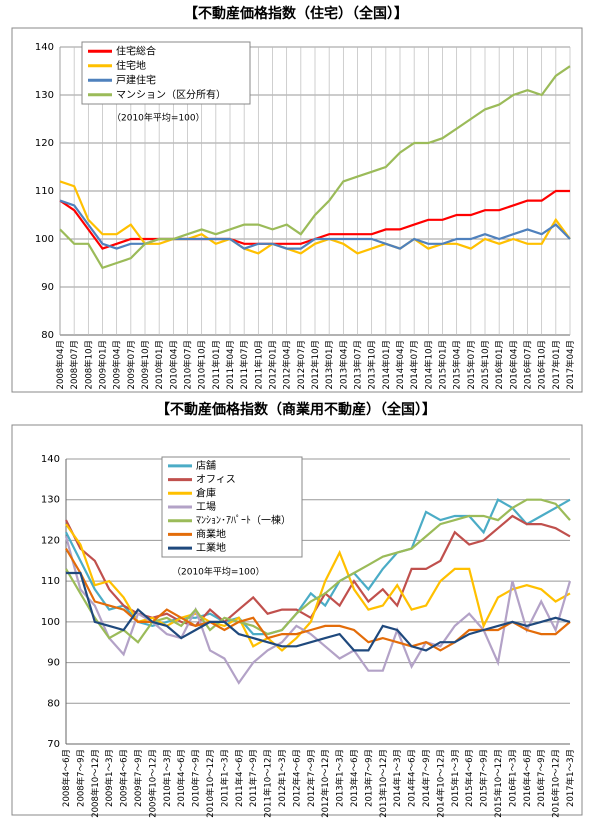  Describe the element at coordinates (296, 409) in the screenshot. I see `chart-title: 【不動産価格指数（商業用不動産）（全国）】` at that location.